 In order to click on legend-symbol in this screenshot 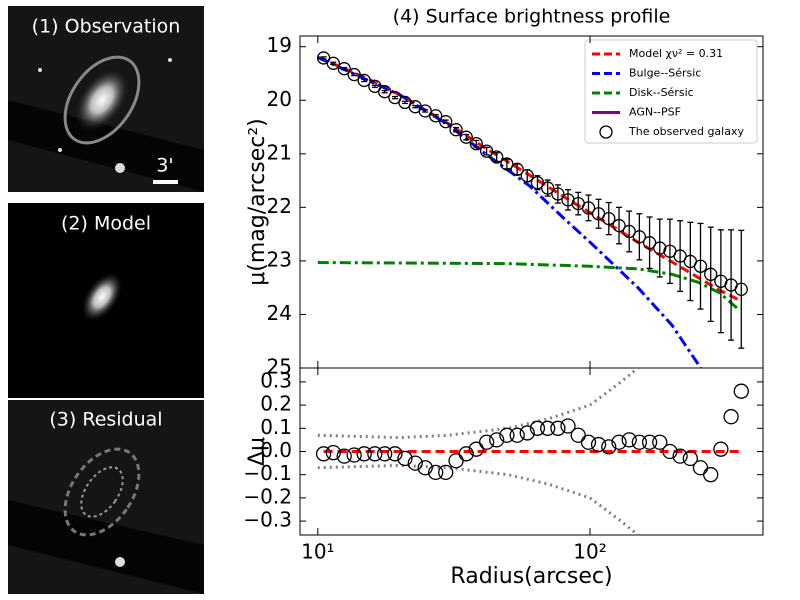, I will do `click(606, 132)`.